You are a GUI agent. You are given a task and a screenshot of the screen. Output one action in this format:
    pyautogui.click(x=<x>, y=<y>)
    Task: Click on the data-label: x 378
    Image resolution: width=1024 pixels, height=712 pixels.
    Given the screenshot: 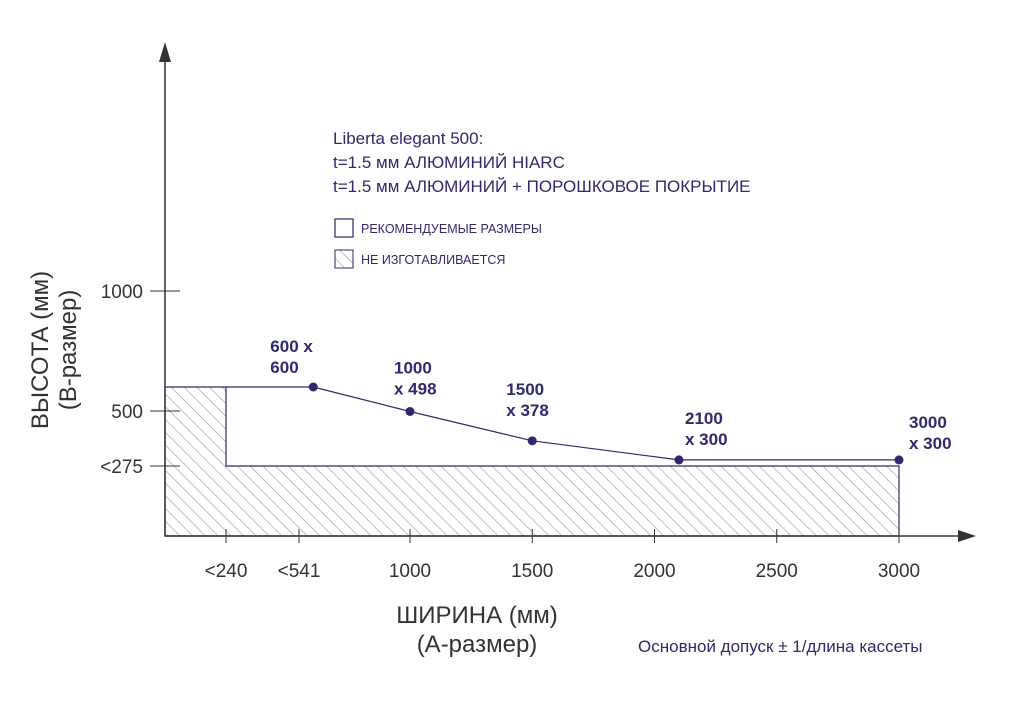 What is the action you would take?
    pyautogui.click(x=527, y=410)
    